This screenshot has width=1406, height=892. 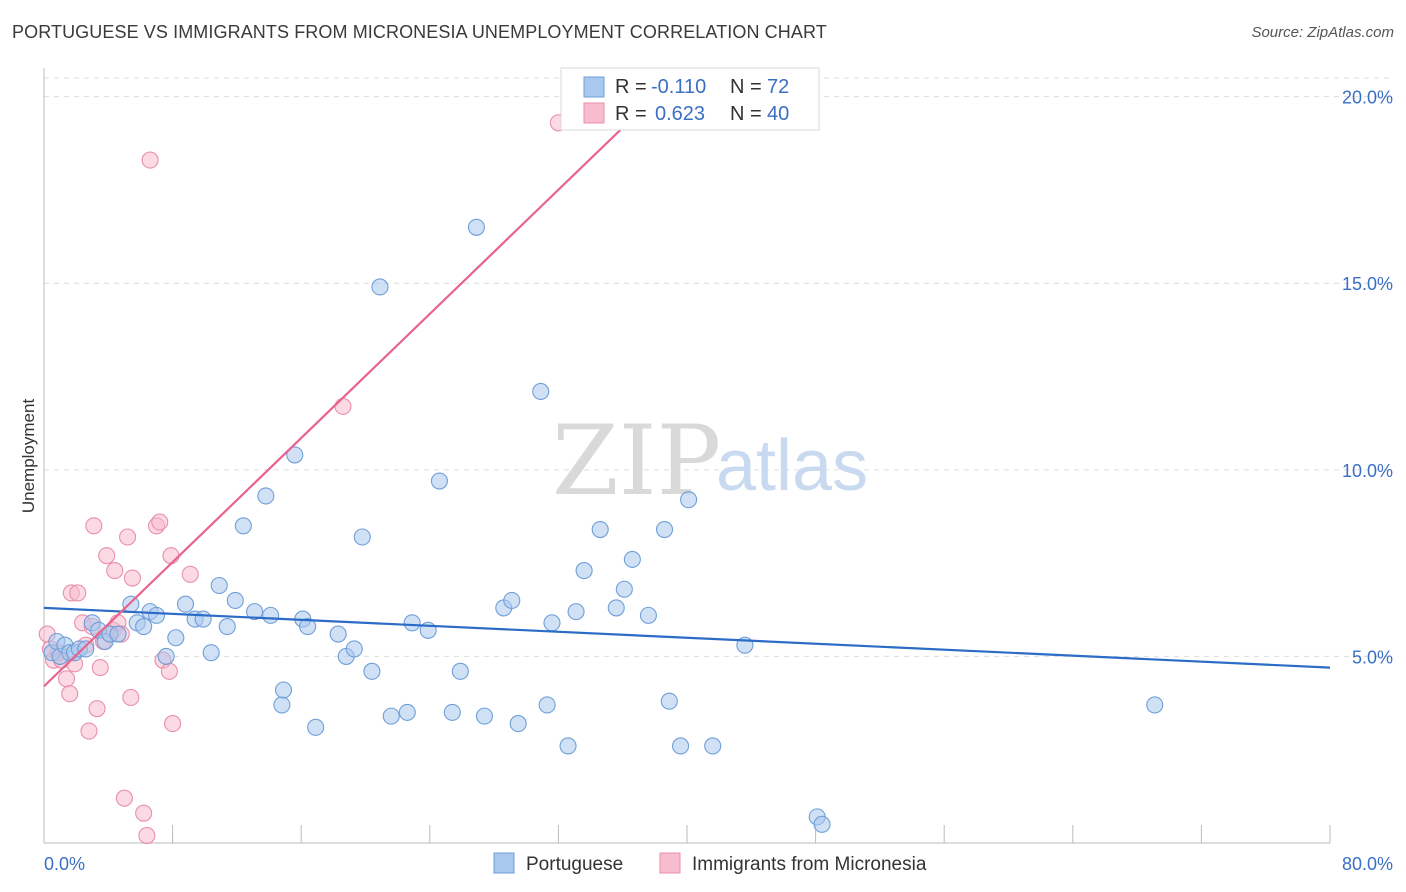 I want to click on watermark: ZIP atlas, so click(x=710, y=461).